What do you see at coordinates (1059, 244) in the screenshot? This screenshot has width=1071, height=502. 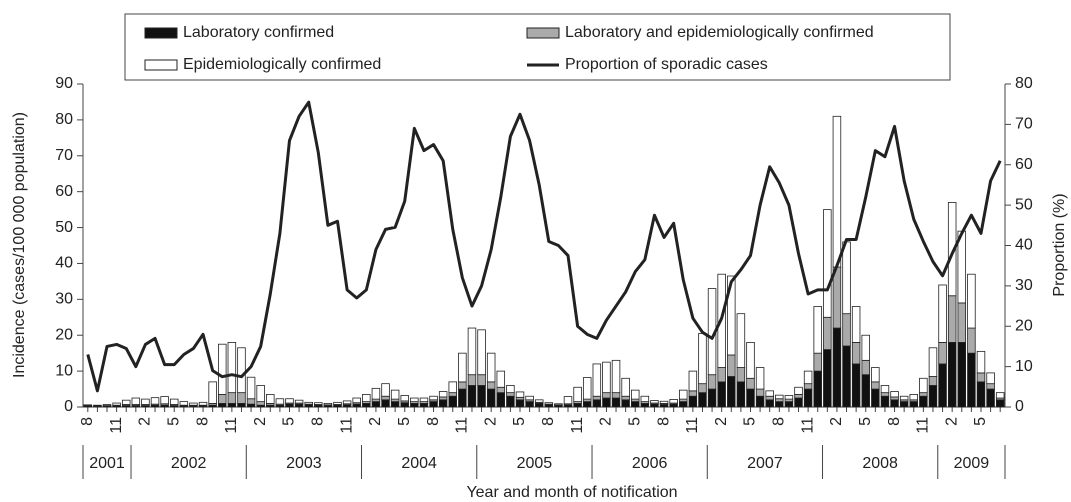 I see `y2-axis-title: Proportion (%)` at bounding box center [1059, 244].